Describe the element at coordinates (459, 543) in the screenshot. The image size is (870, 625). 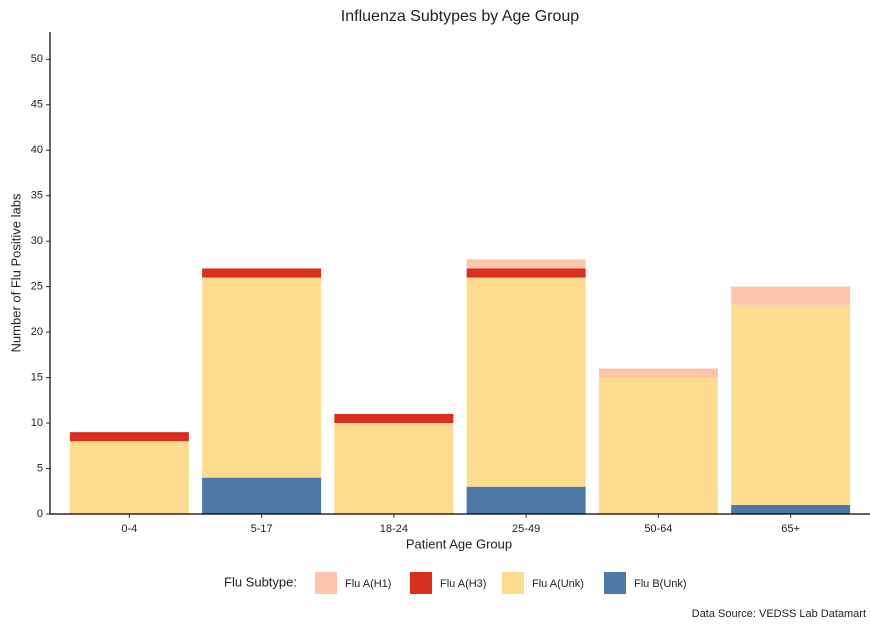
I see `x-axis-title: Patient Age Group` at that location.